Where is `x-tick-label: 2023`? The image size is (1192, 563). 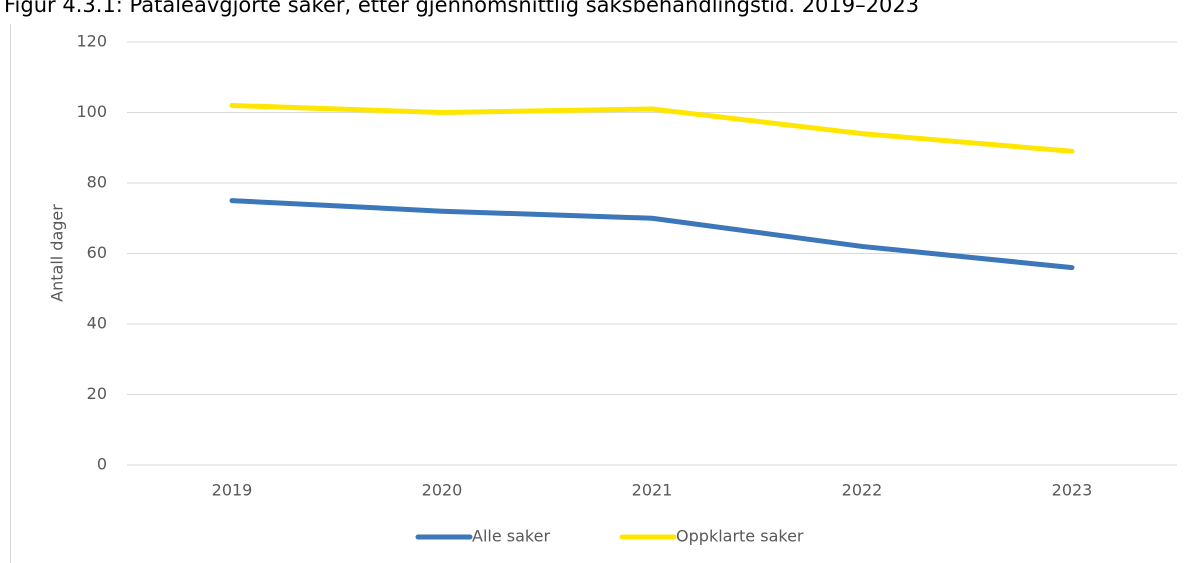 x-tick-label: 2023 is located at coordinates (1072, 490).